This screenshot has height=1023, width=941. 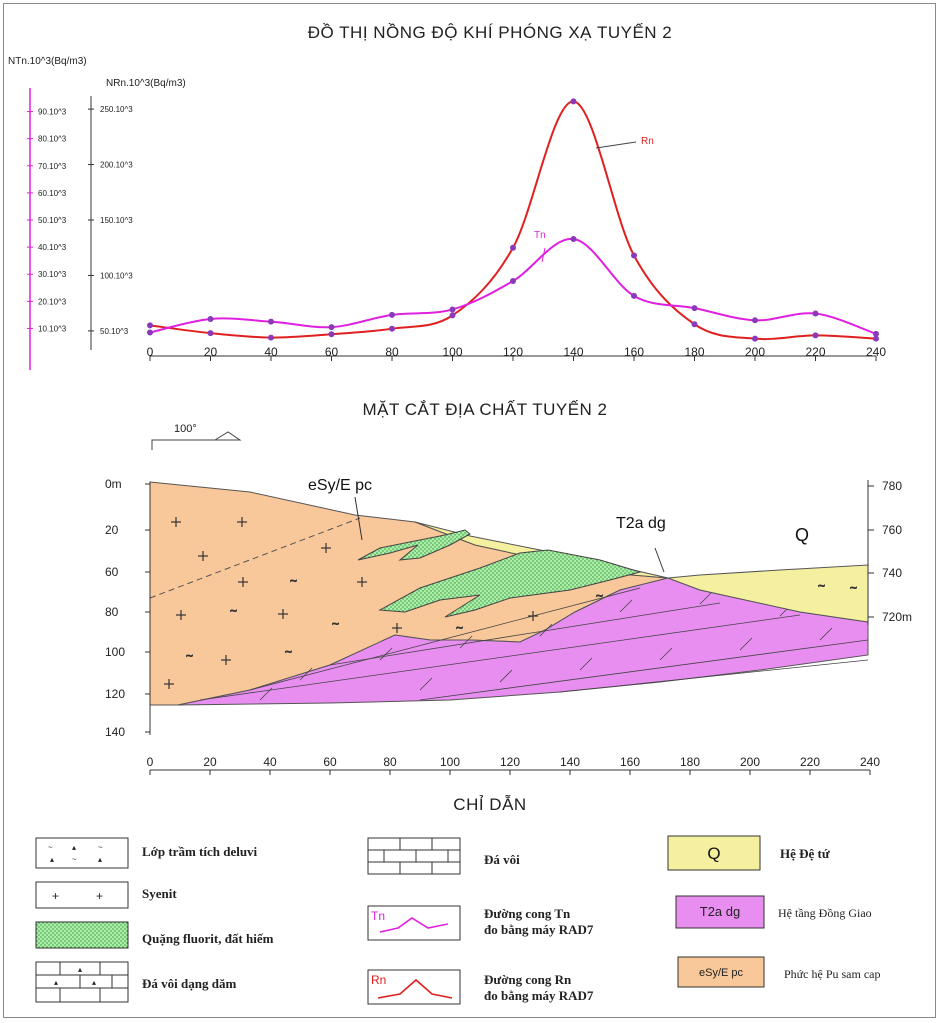 I want to click on scale-marker, so click(x=227, y=436).